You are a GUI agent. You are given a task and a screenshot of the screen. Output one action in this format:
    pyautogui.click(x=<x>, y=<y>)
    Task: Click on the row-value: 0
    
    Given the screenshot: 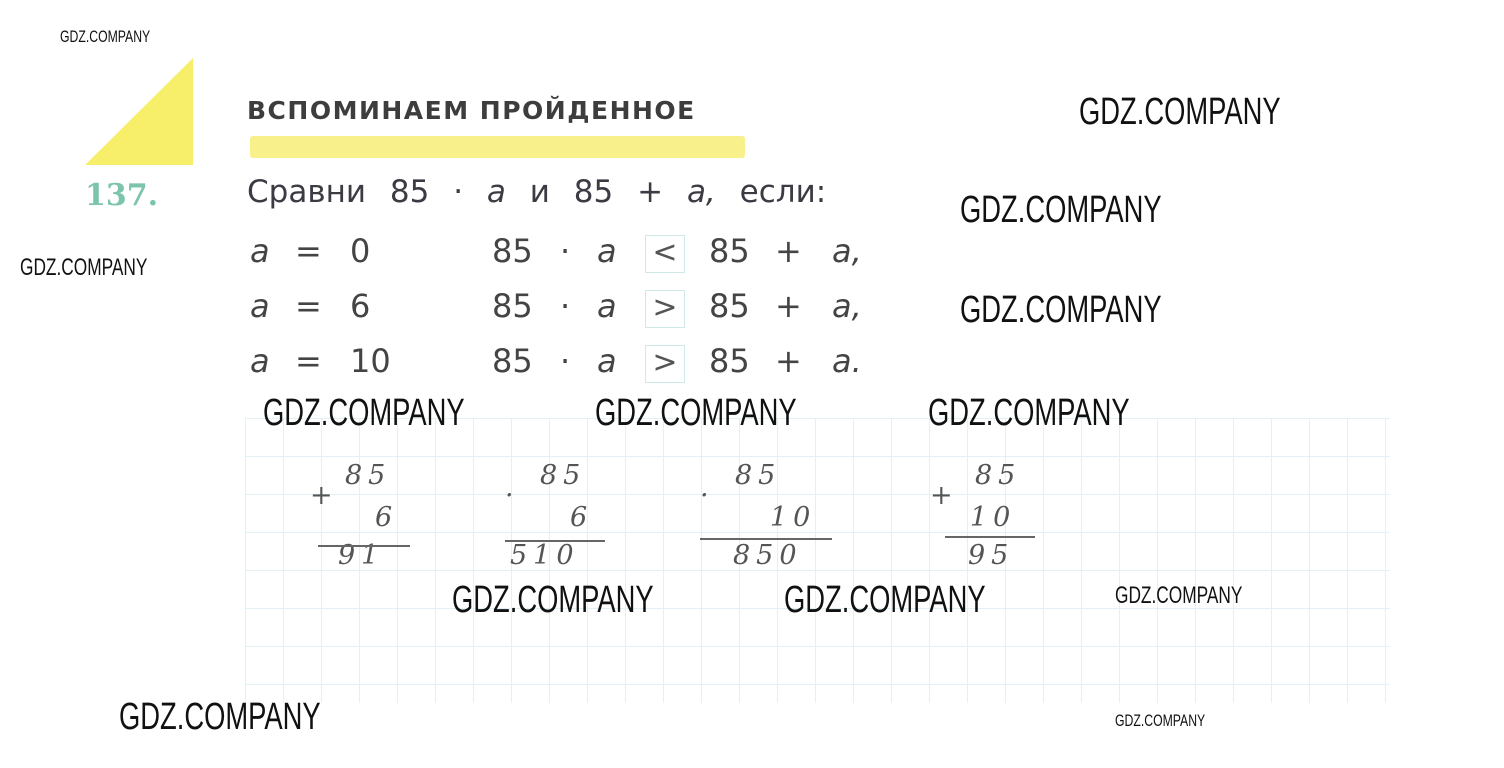 What is the action you would take?
    pyautogui.click(x=360, y=251)
    